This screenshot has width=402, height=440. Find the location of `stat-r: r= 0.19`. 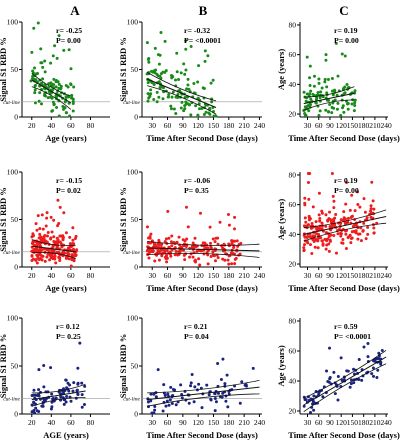

stat-r: r= 0.19 is located at coordinates (346, 180).